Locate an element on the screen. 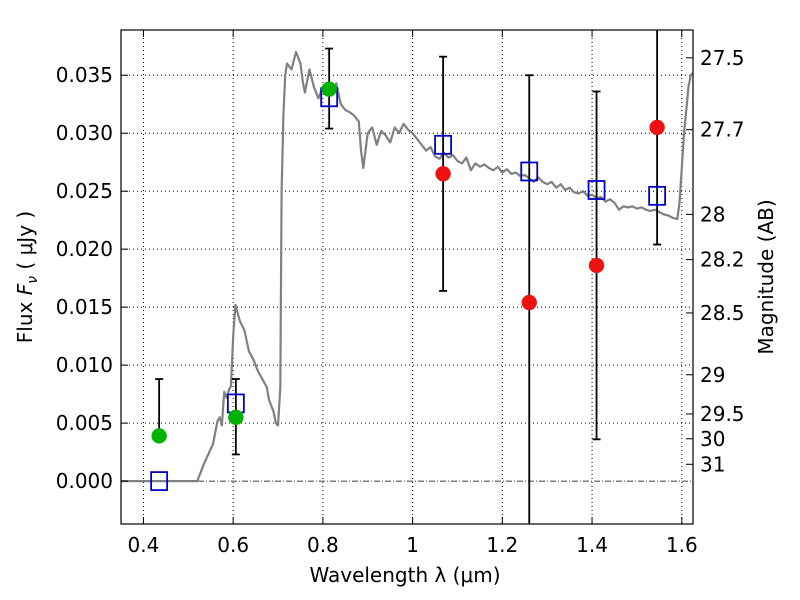 The height and width of the screenshot is (600, 800). y-axis-title-prefix: Flux is located at coordinates (25, 319).